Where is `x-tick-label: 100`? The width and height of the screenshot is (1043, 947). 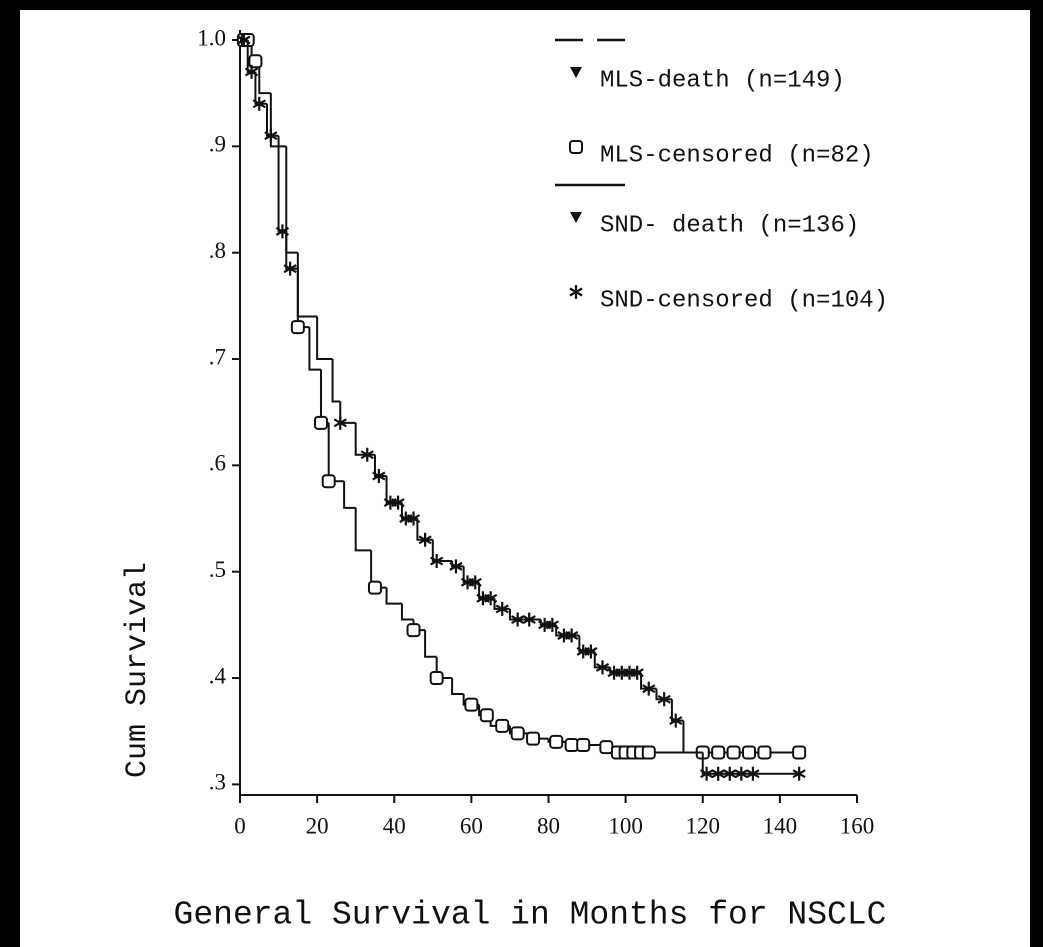 x-tick-label: 100 is located at coordinates (625, 825).